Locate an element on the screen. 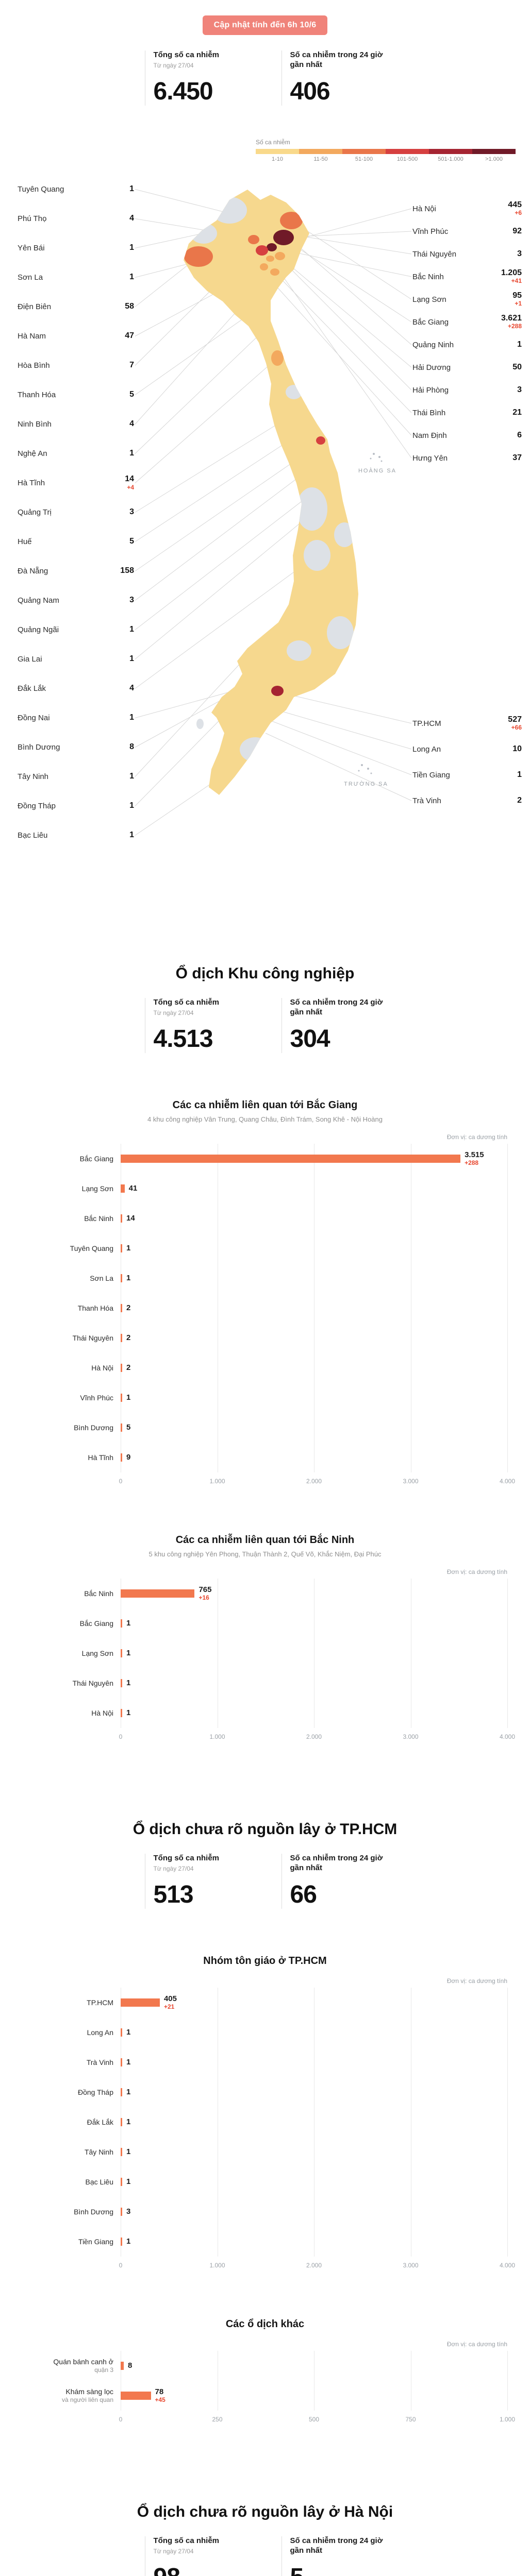  province-row: Thái Nguyên 3 is located at coordinates (467, 254).